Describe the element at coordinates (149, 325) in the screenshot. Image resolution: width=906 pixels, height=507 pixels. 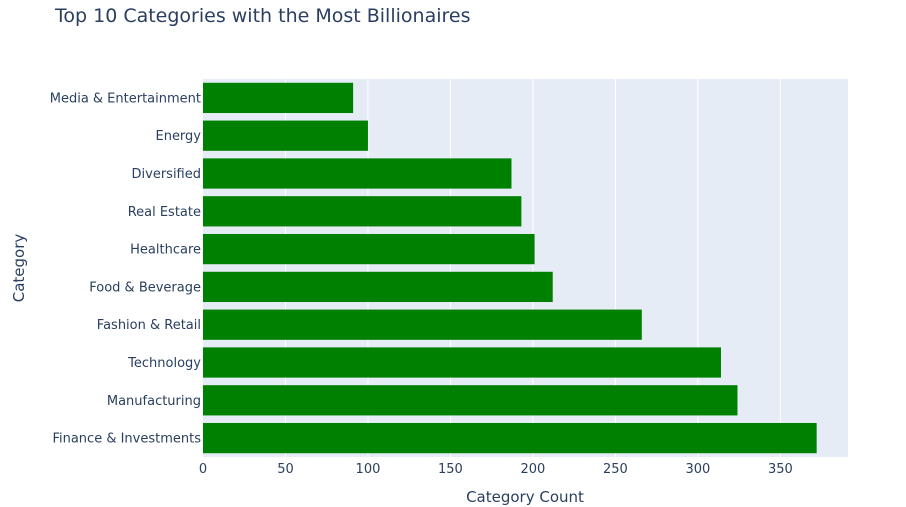
I see `y-tick-label: Fashion & Retail` at that location.